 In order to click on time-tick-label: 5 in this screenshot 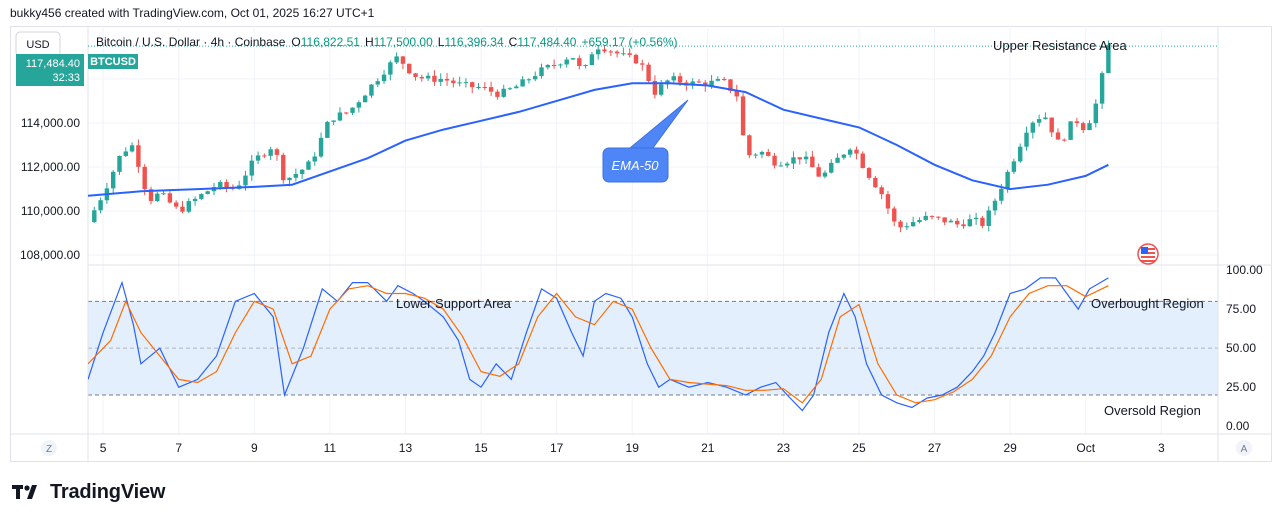, I will do `click(103, 448)`.